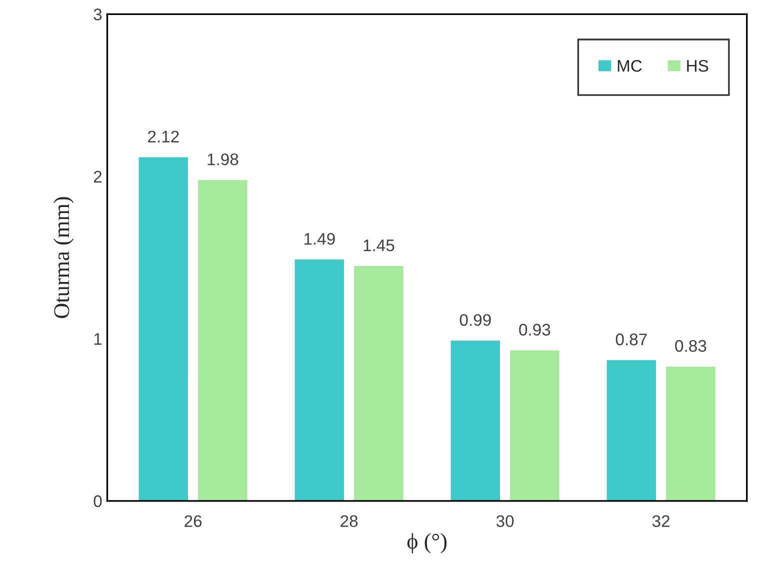 The width and height of the screenshot is (766, 566). Describe the element at coordinates (475, 320) in the screenshot. I see `data-label: 0.99` at that location.